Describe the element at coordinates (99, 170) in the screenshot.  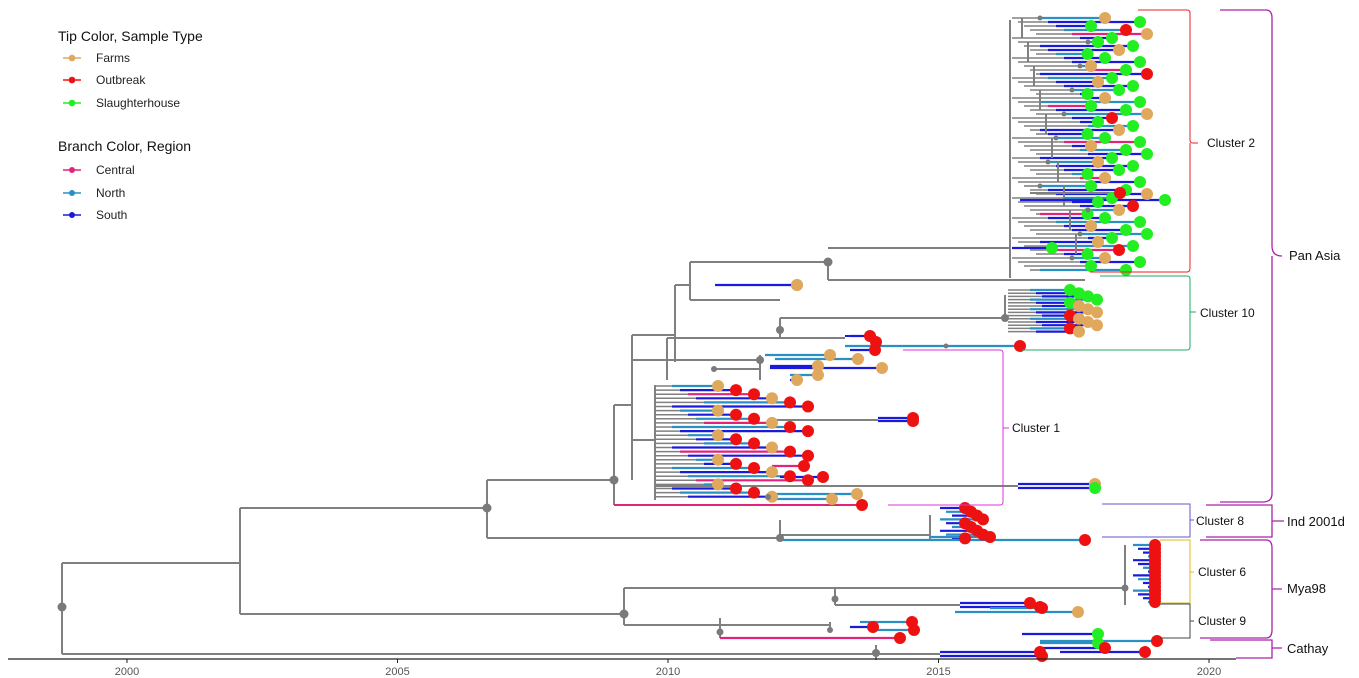
I see `legend-item-central: Central` at that location.